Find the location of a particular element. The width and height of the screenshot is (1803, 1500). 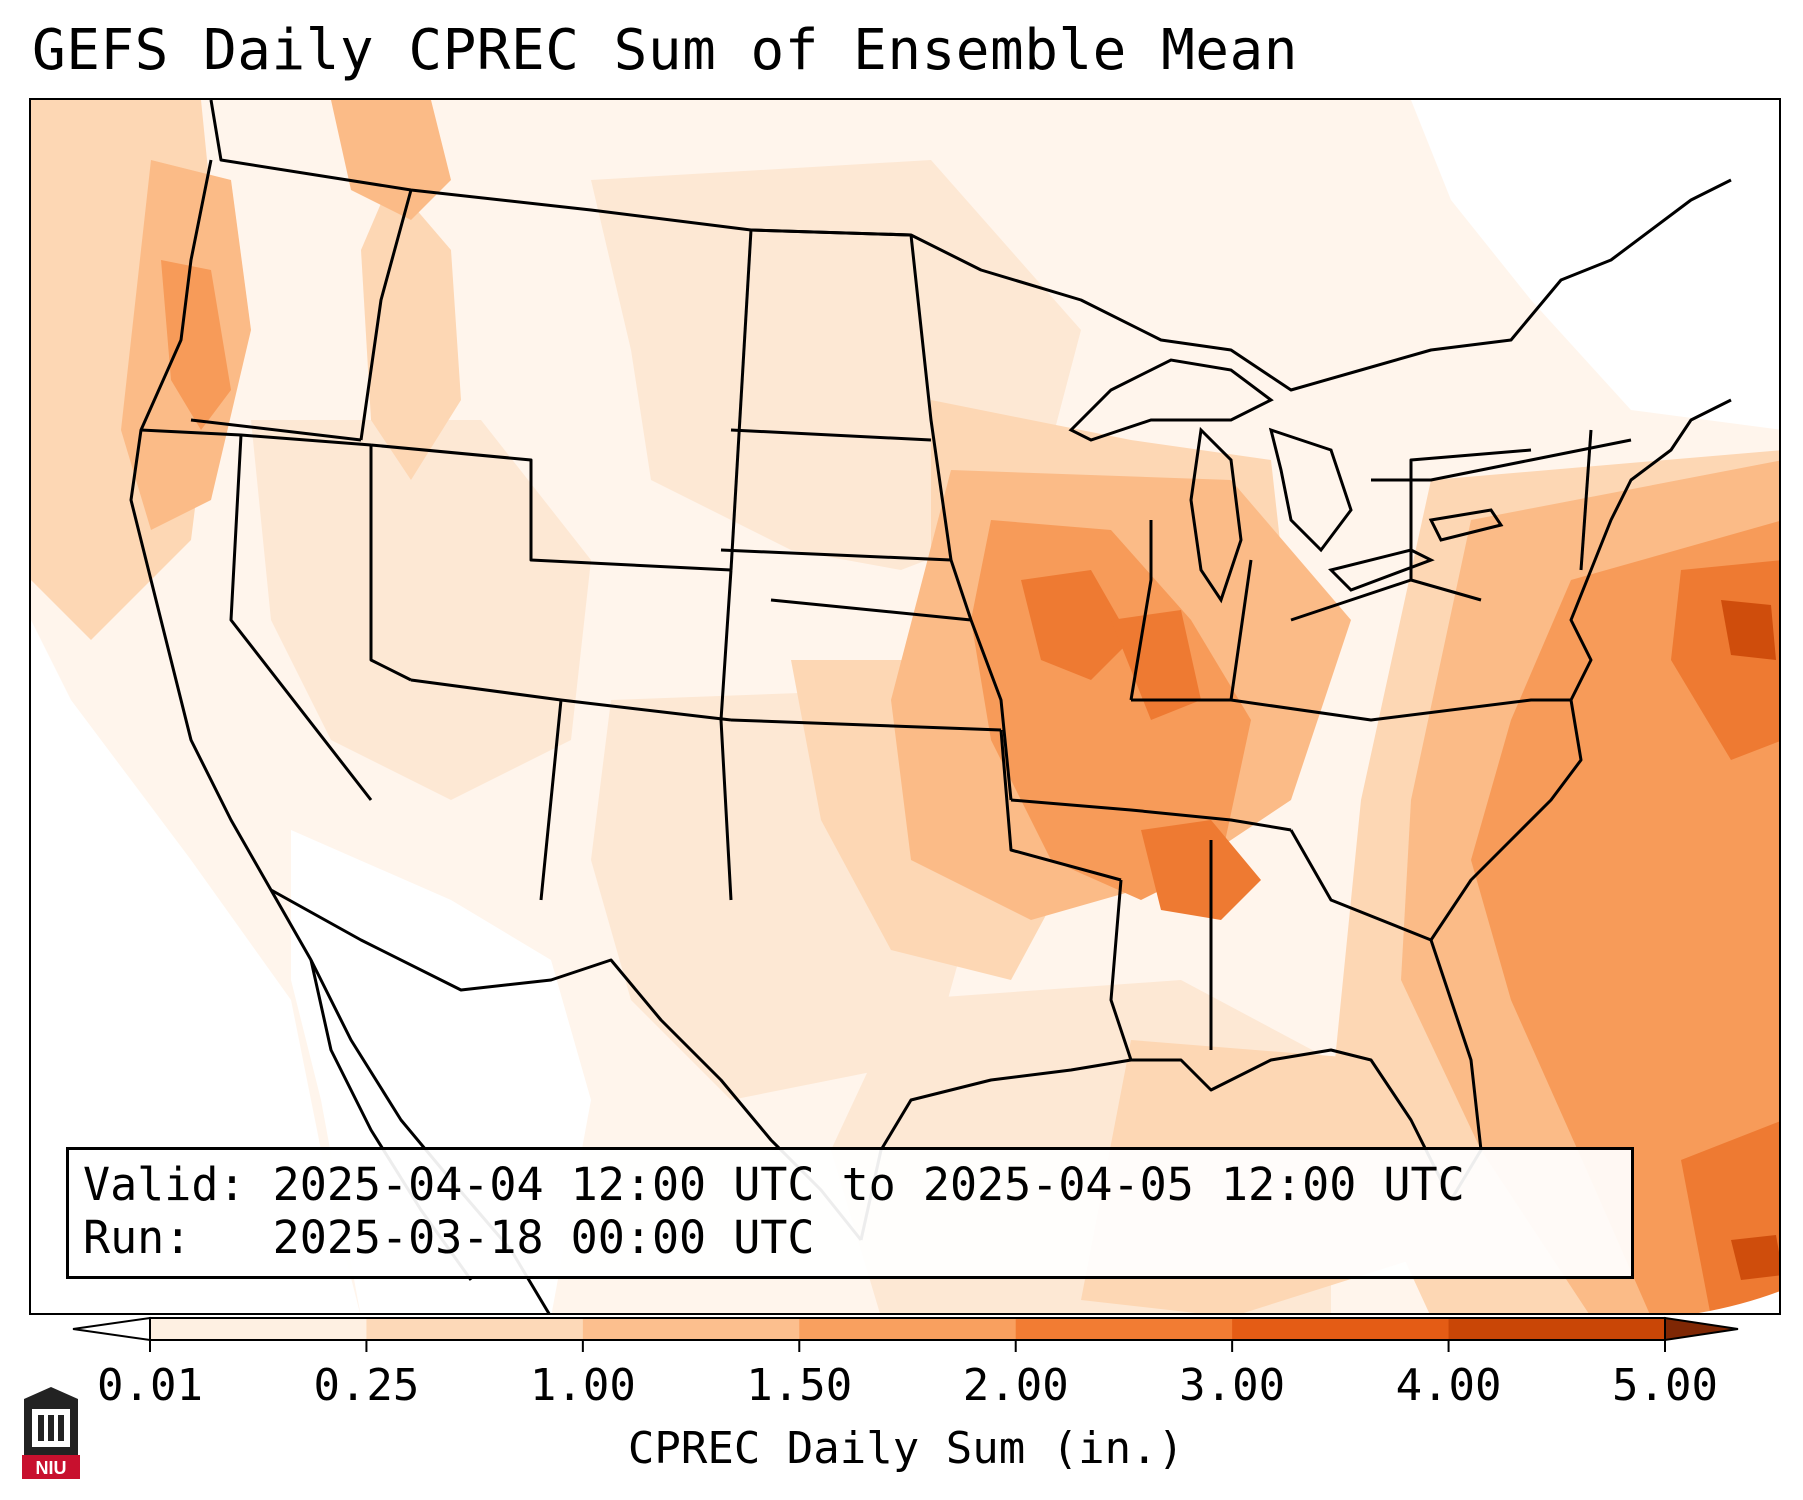

colorbar-under-arrow is located at coordinates (111, 1329).